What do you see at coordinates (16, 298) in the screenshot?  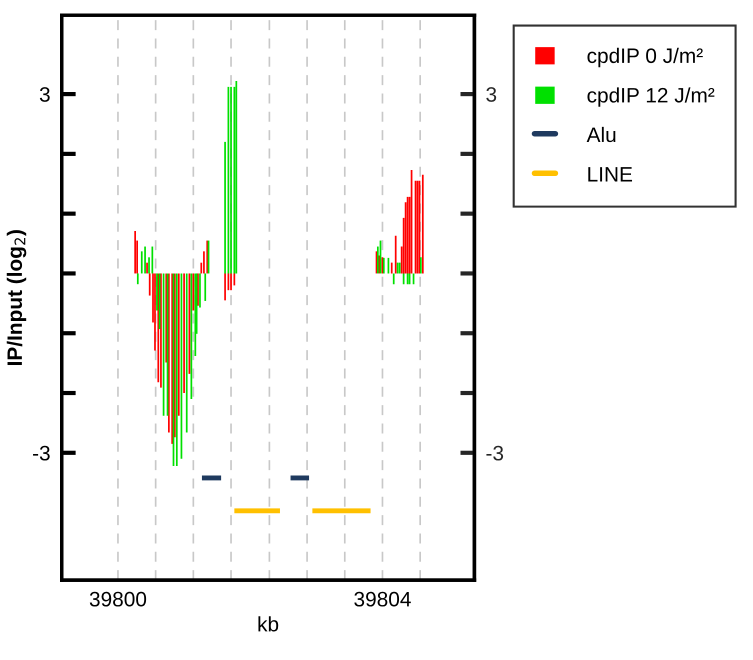 I see `y-axis-title: IP/Input (log$_{2}$)` at bounding box center [16, 298].